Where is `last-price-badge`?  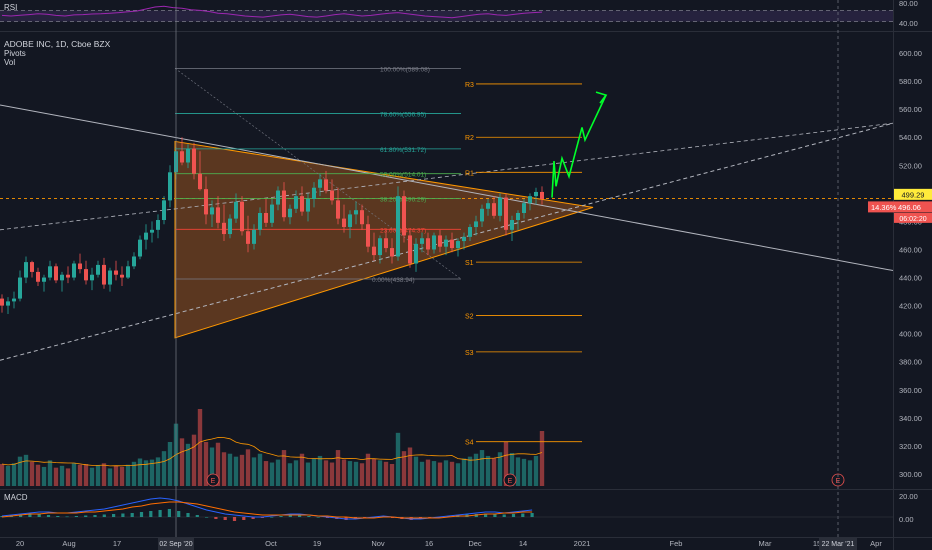 last-price-badge is located at coordinates (913, 194).